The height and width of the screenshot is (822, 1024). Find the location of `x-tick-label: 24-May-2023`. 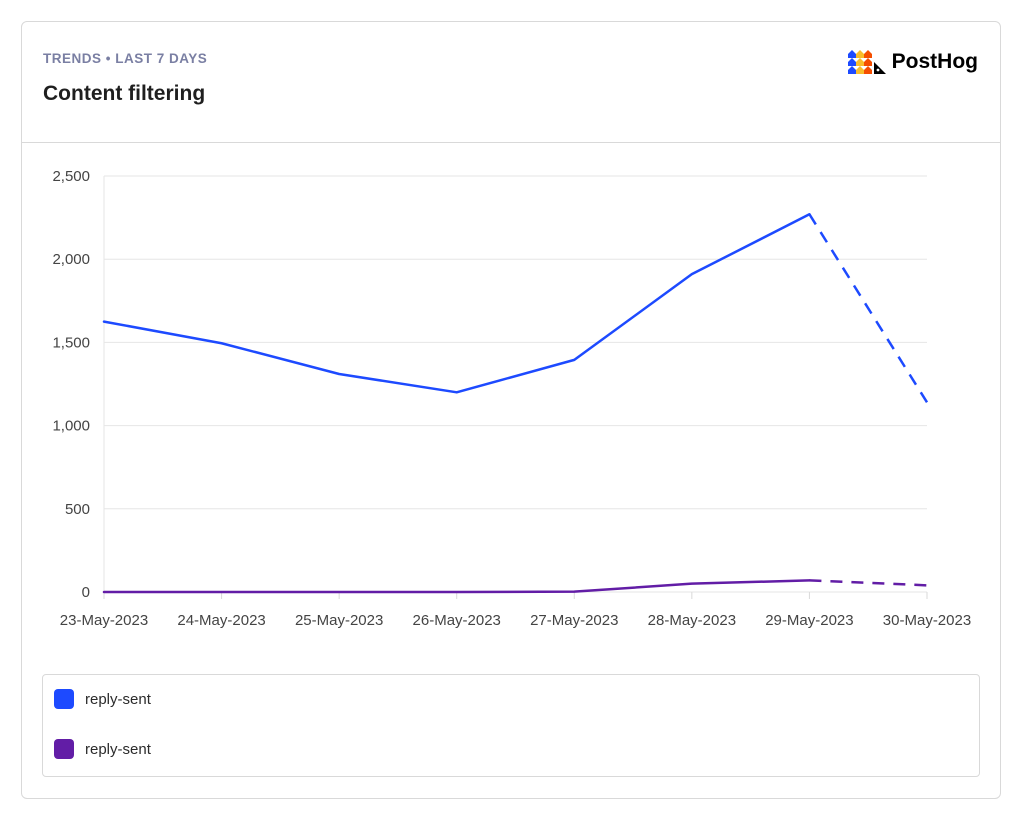

x-tick-label: 24-May-2023 is located at coordinates (221, 620).